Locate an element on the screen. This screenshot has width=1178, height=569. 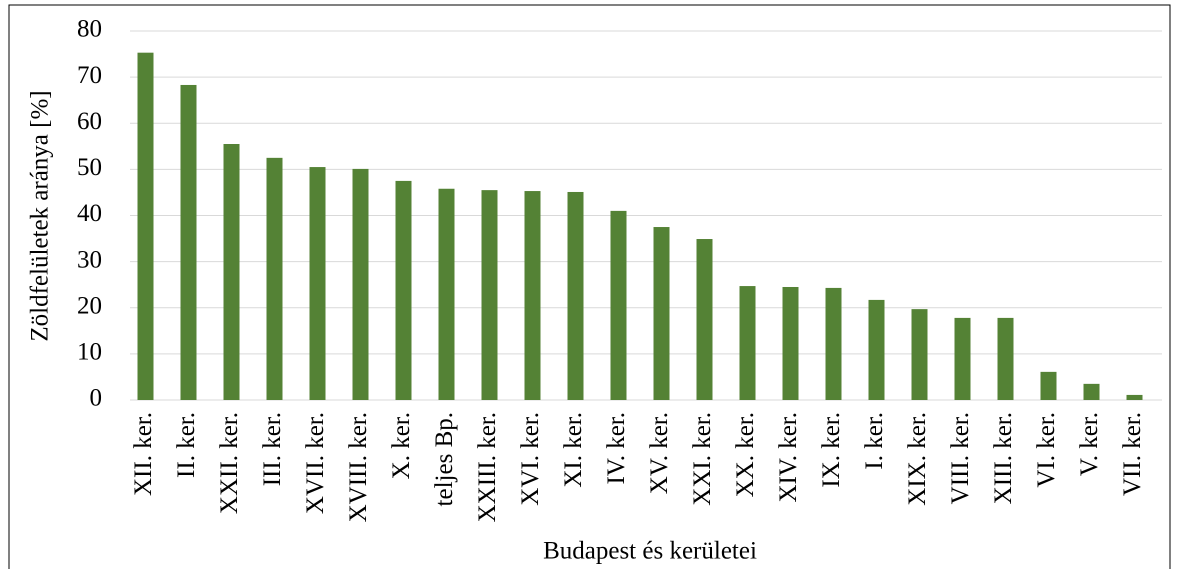
x-tick-label: XXI. ker. is located at coordinates (702, 459).